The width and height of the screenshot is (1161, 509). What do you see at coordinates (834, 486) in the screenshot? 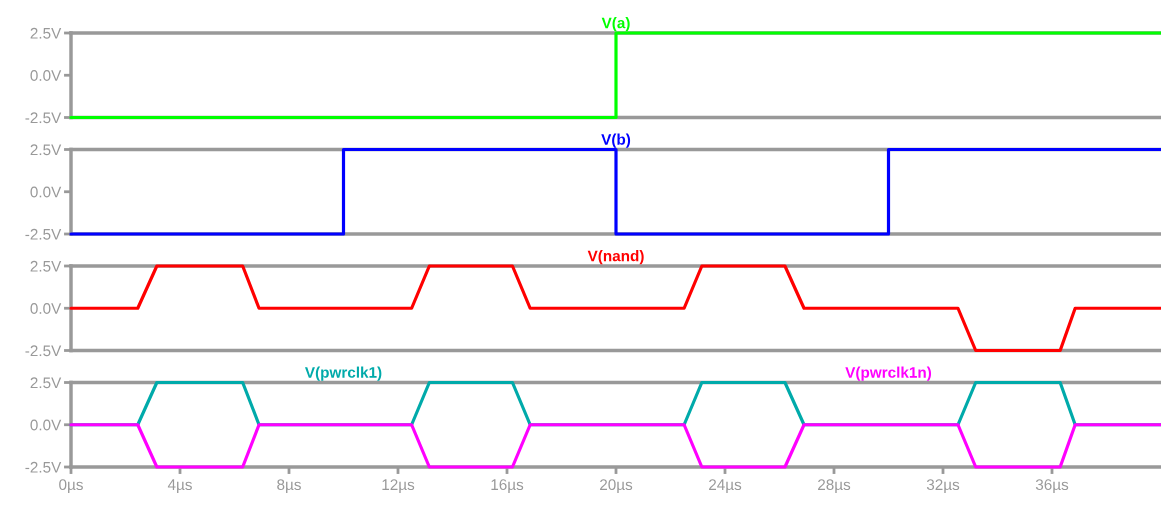
I see `x-tick-label: 28µs` at bounding box center [834, 486].